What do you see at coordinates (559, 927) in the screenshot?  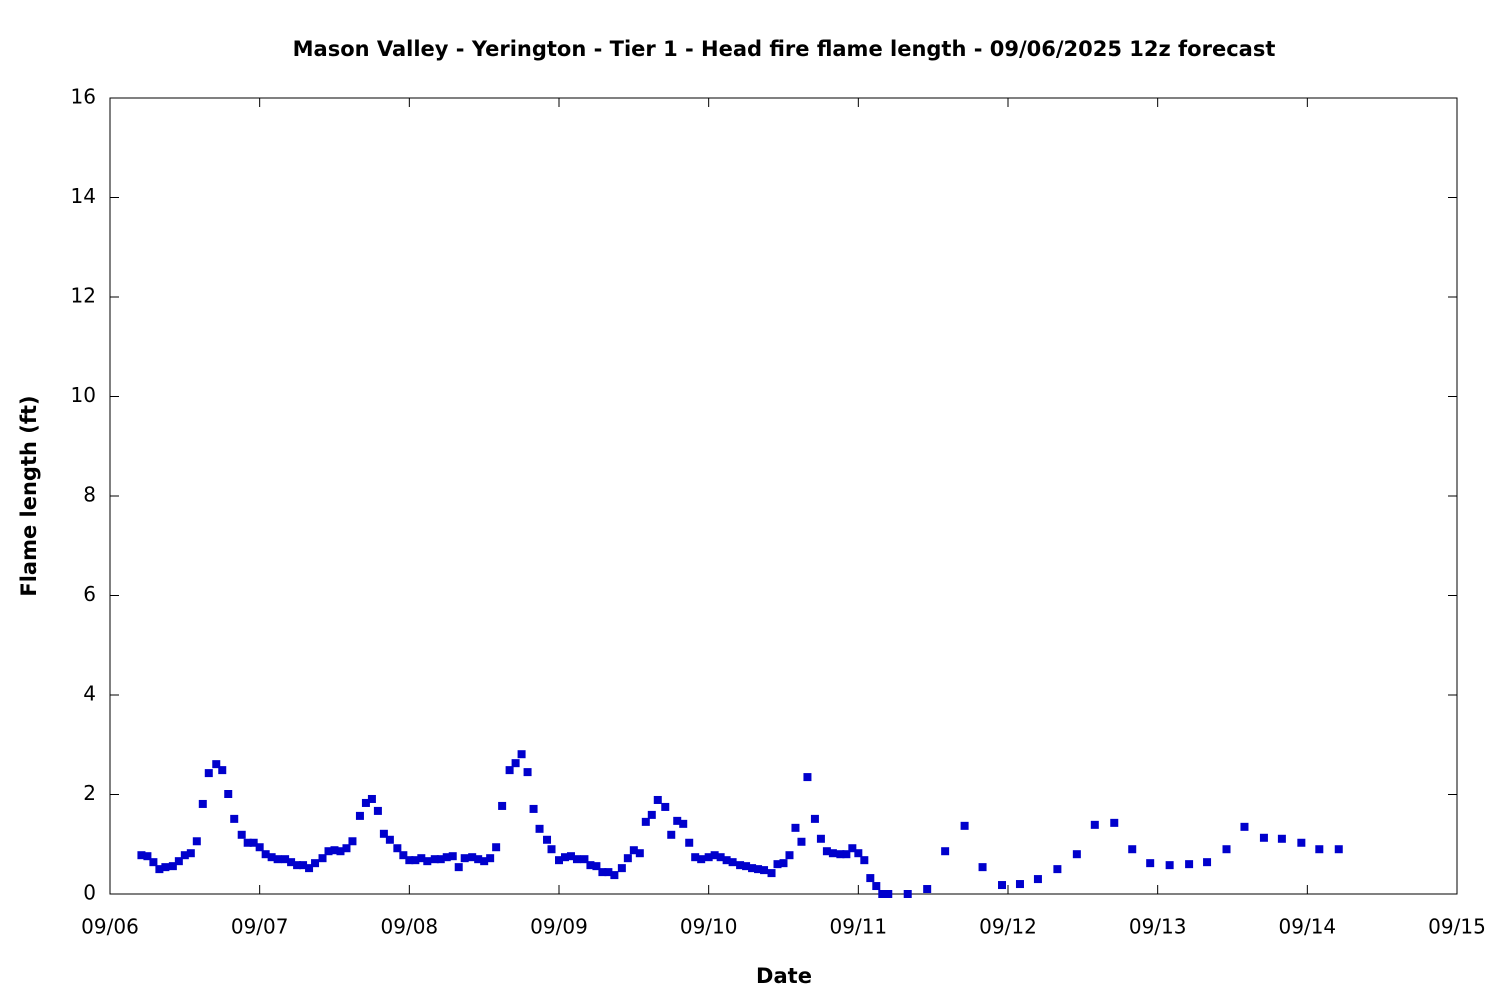 I see `x-tick-label: 09/09` at bounding box center [559, 927].